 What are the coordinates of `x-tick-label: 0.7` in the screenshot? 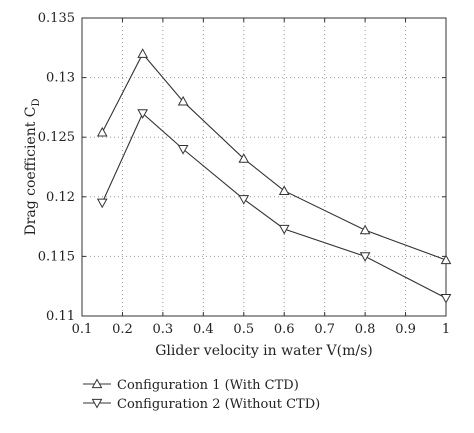 It's located at (324, 329).